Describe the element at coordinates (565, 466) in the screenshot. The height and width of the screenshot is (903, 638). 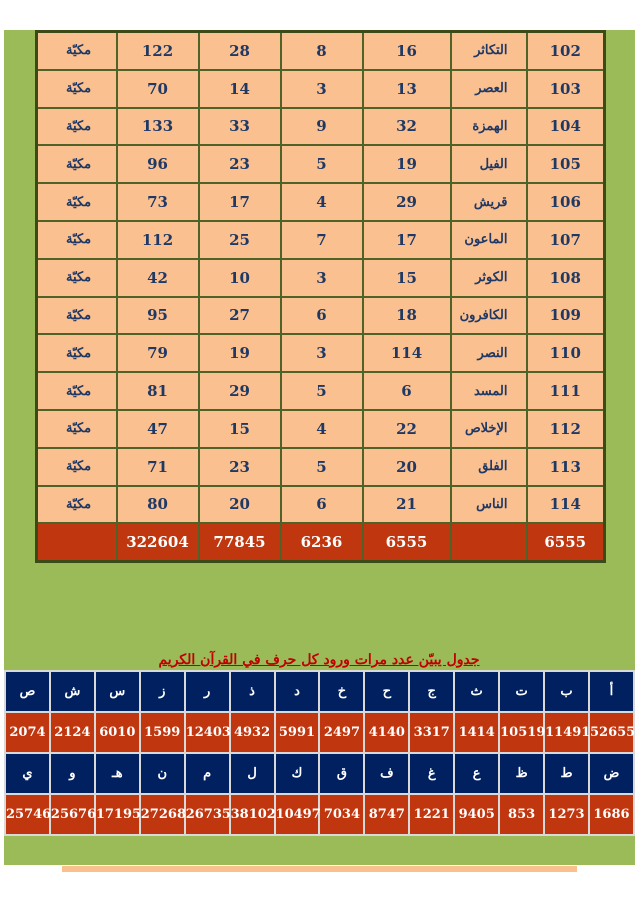
I see `cell-num: 113` at that location.